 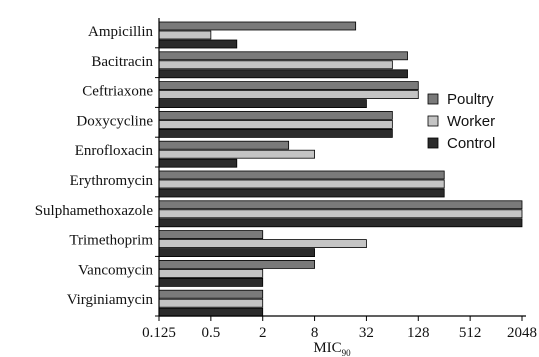 What do you see at coordinates (470, 99) in the screenshot?
I see `legend-label-poultry: Poultry` at bounding box center [470, 99].